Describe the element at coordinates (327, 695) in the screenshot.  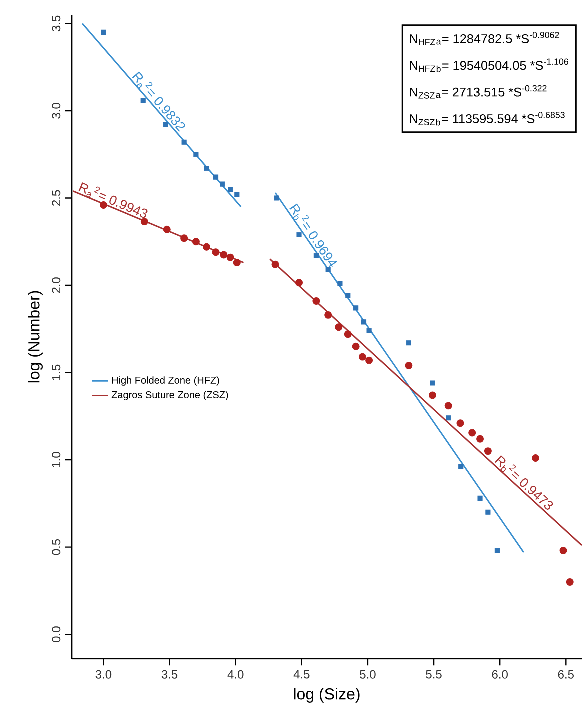
I see `x-axis-title: log (Size)` at that location.